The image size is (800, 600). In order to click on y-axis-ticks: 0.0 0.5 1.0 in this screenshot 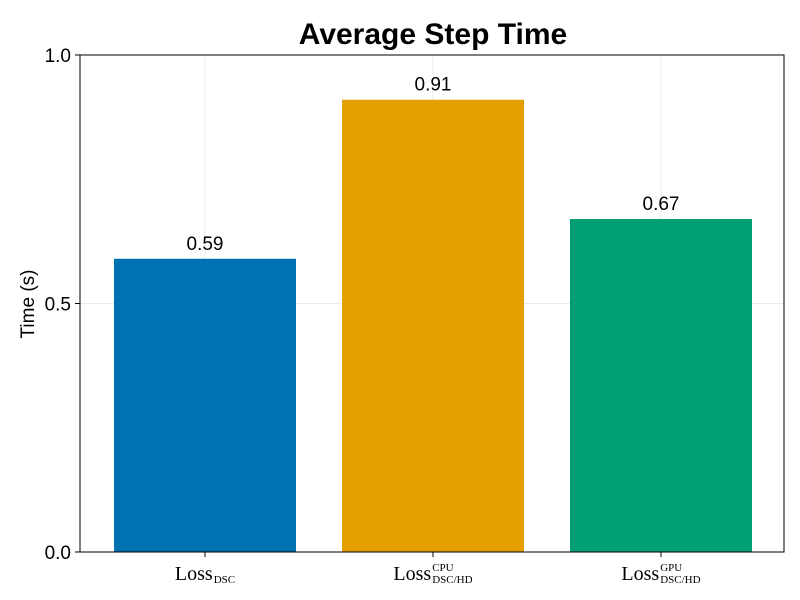, I will do `click(62, 305)`.